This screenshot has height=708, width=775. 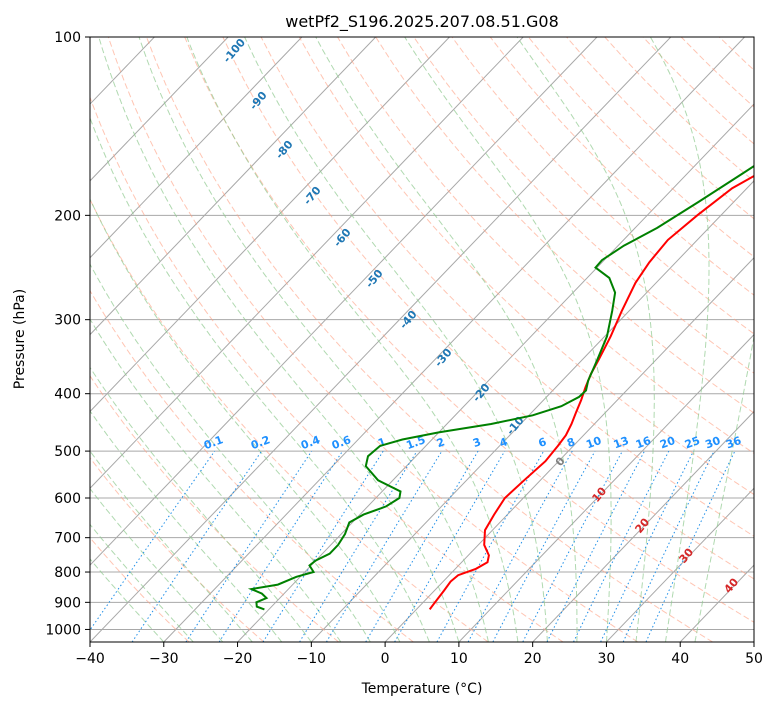 What do you see at coordinates (310, 442) in the screenshot?
I see `mixing-ratio-label: 0.4` at bounding box center [310, 442].